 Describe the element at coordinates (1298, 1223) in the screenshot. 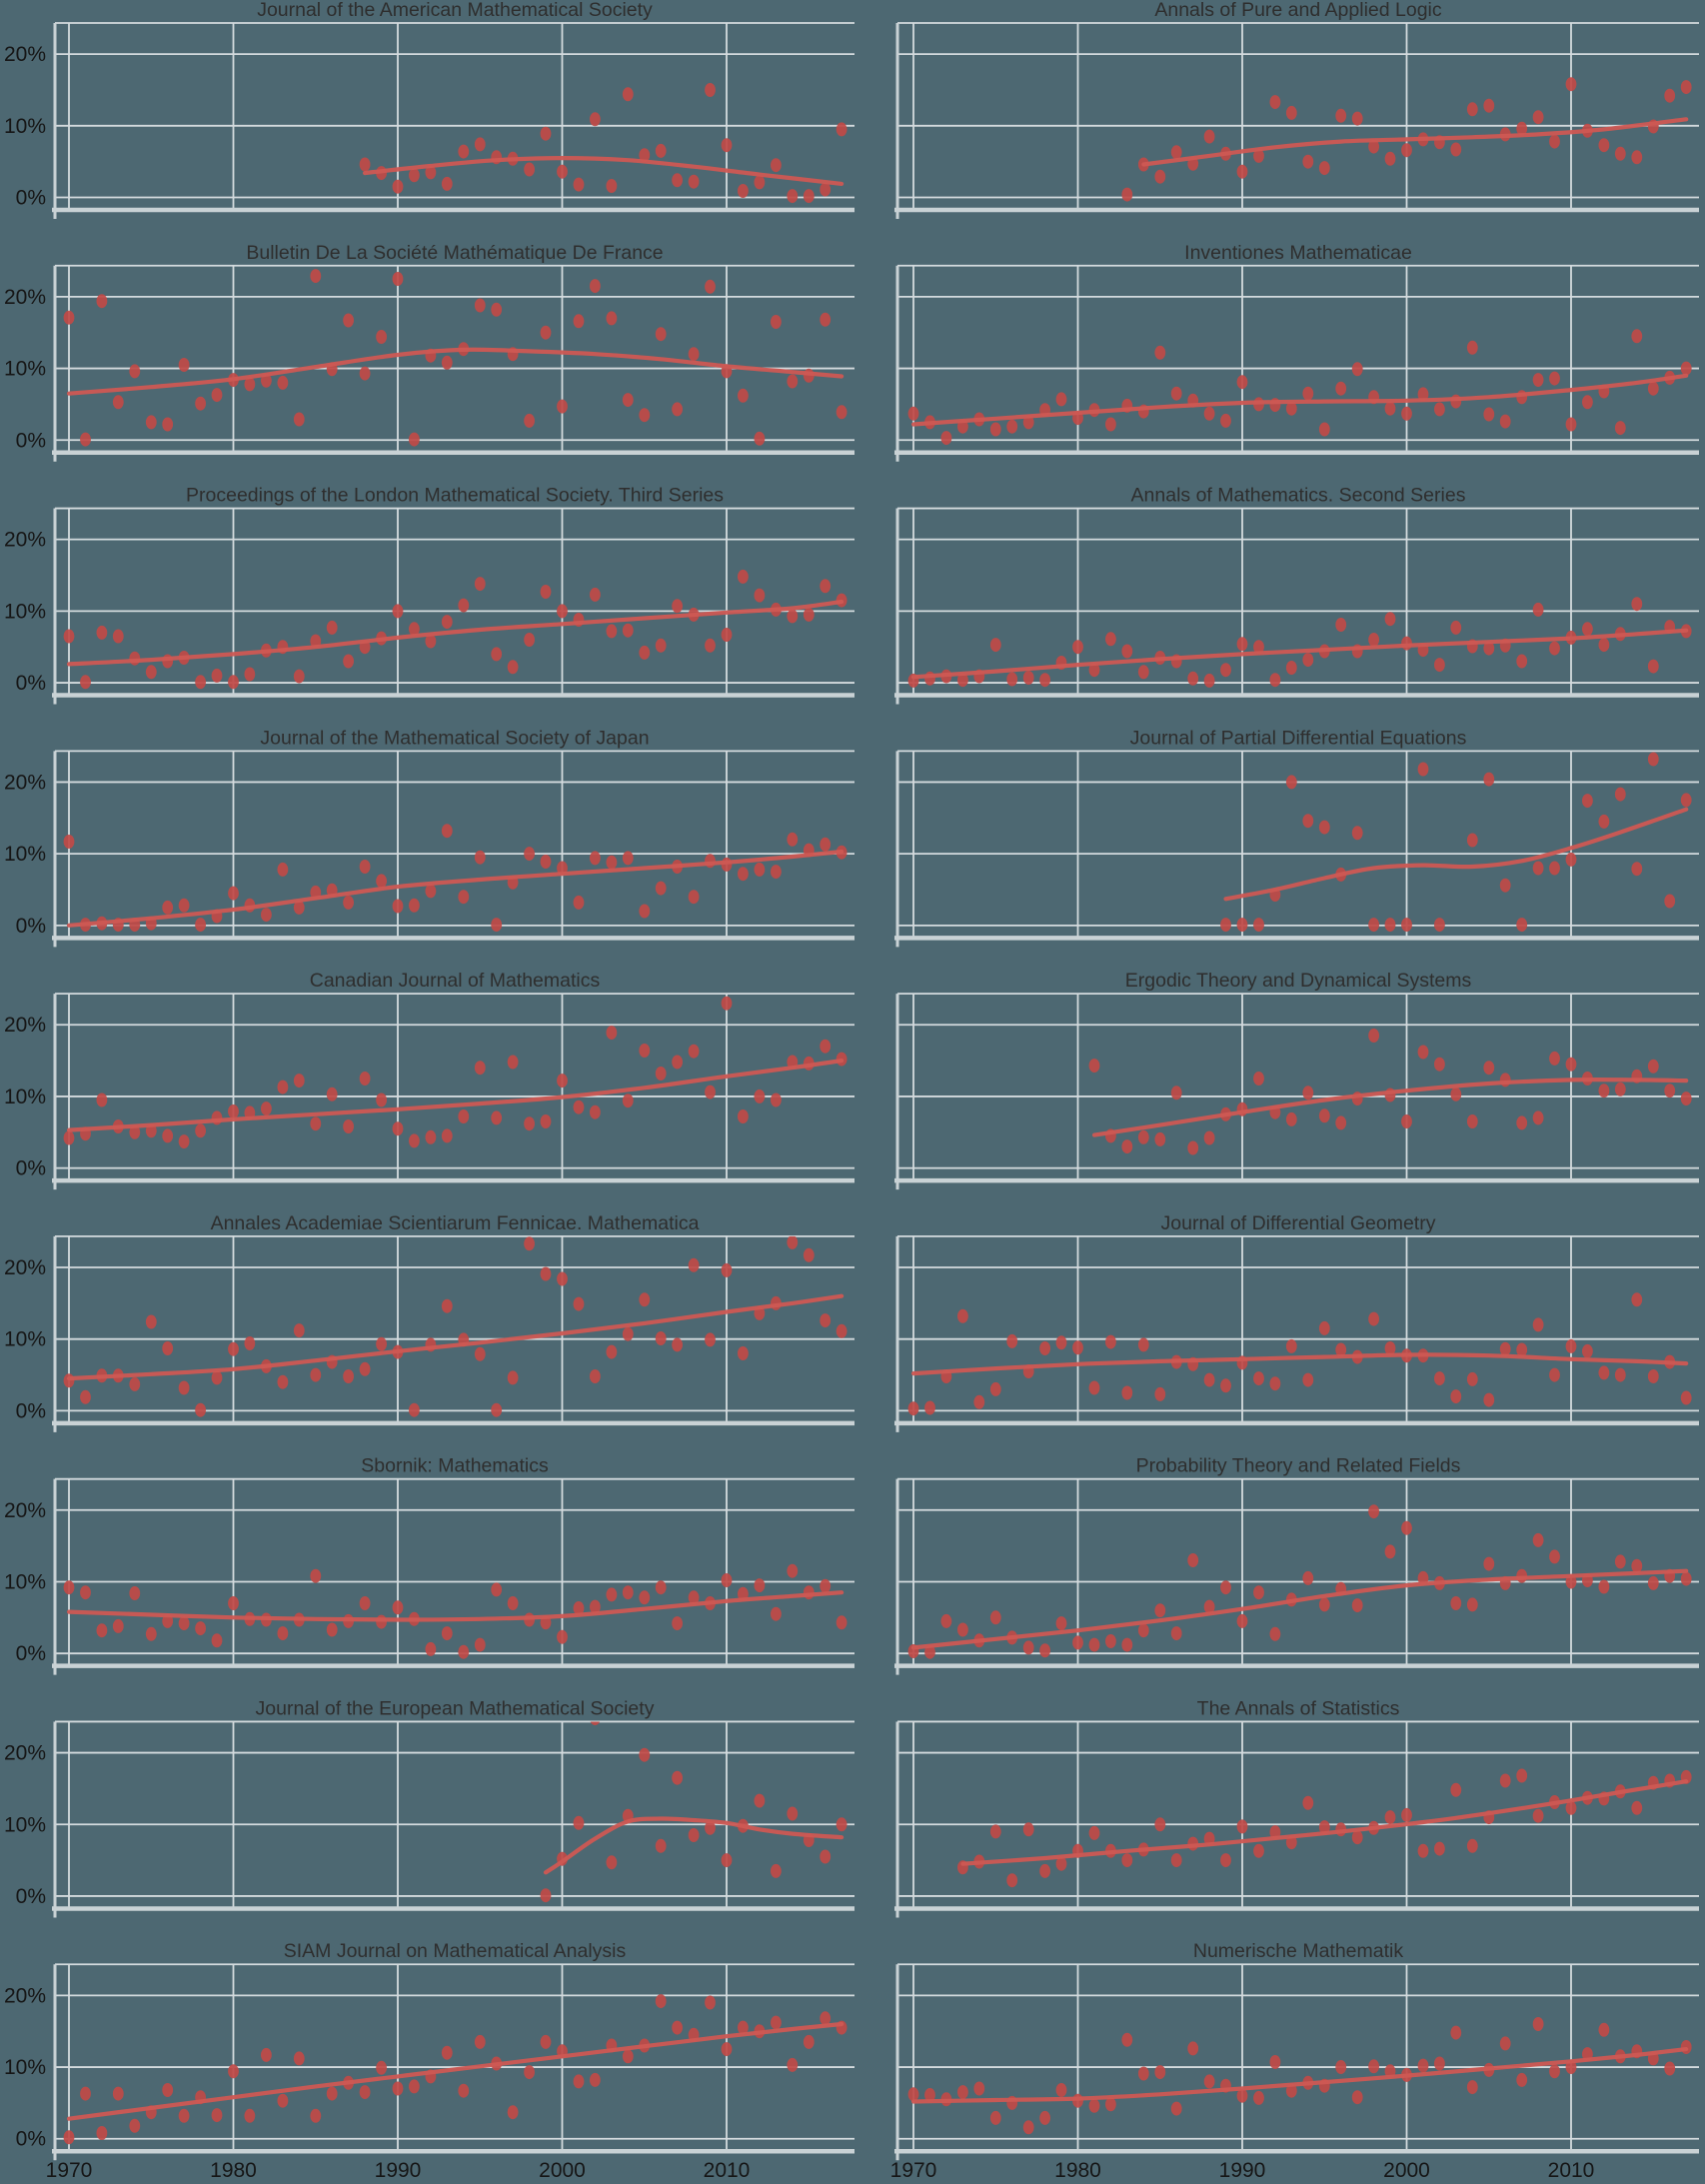

I see `panel-title: Journal of Differential Geometry` at that location.